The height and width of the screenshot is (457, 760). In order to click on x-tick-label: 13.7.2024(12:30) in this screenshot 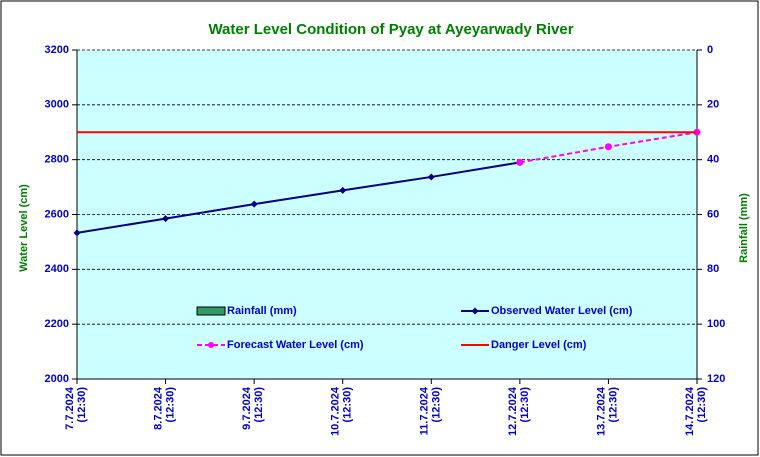, I will do `click(607, 411)`.